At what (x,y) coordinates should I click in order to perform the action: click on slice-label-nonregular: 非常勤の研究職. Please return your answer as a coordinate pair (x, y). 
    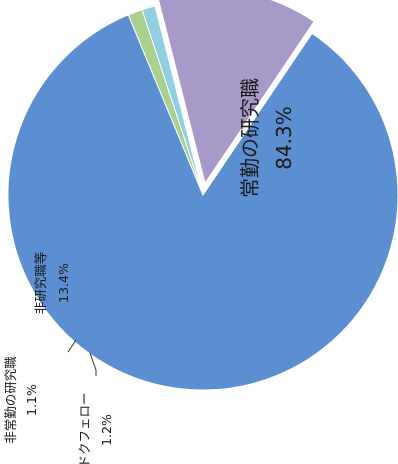
    Looking at the image, I should click on (10, 400).